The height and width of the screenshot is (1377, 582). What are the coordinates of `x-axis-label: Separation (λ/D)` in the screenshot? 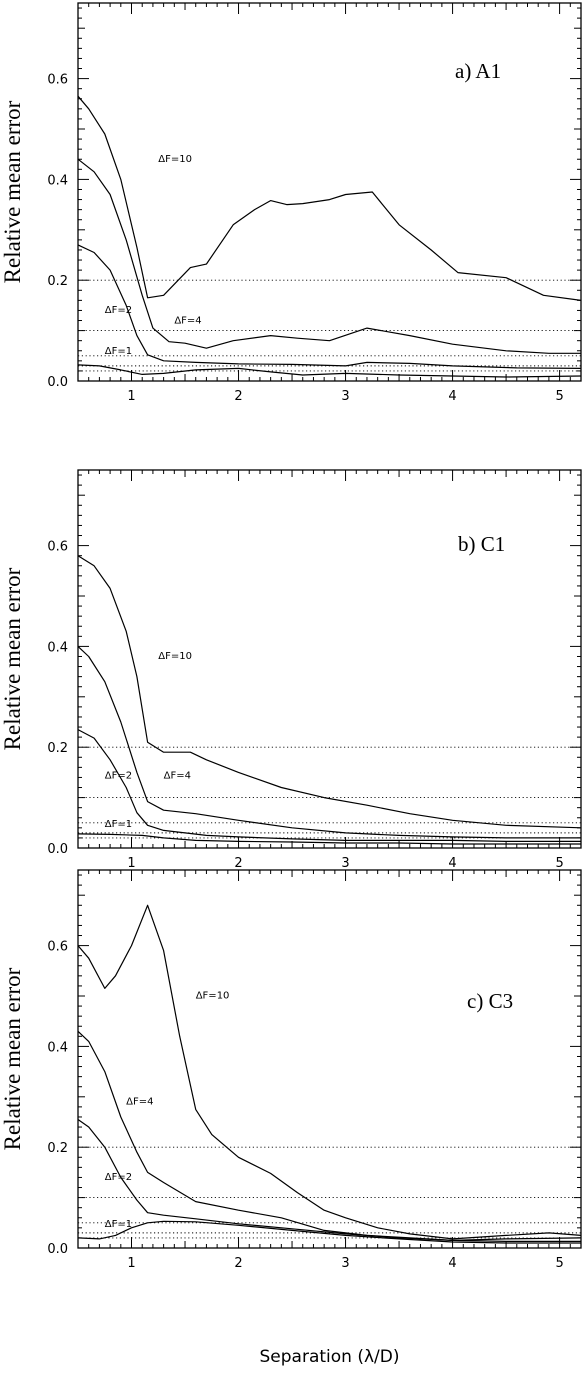 It's located at (330, 1357).